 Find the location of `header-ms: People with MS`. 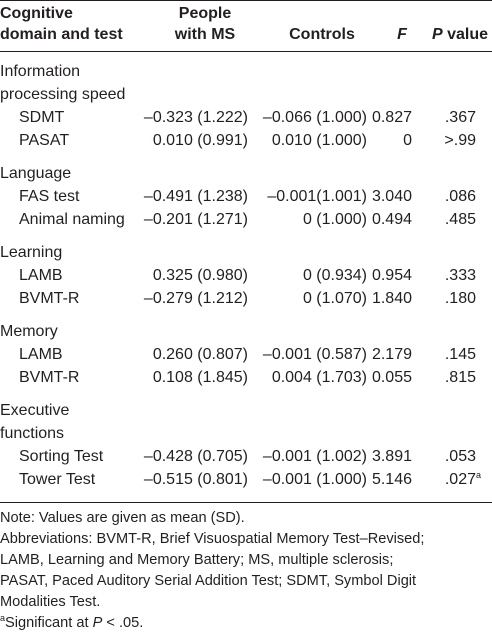

header-ms: People with MS is located at coordinates (205, 24).